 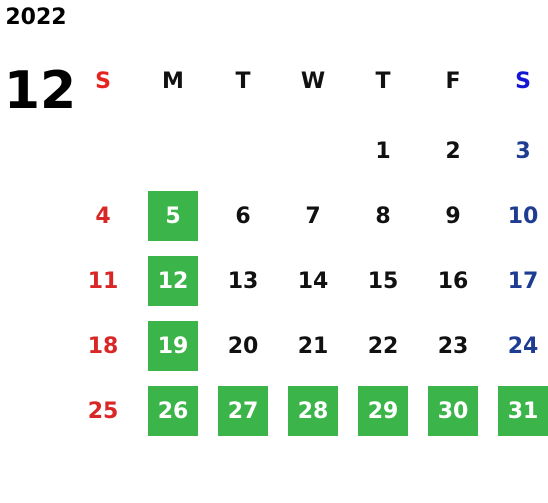 I want to click on day-number: 11, so click(x=103, y=281).